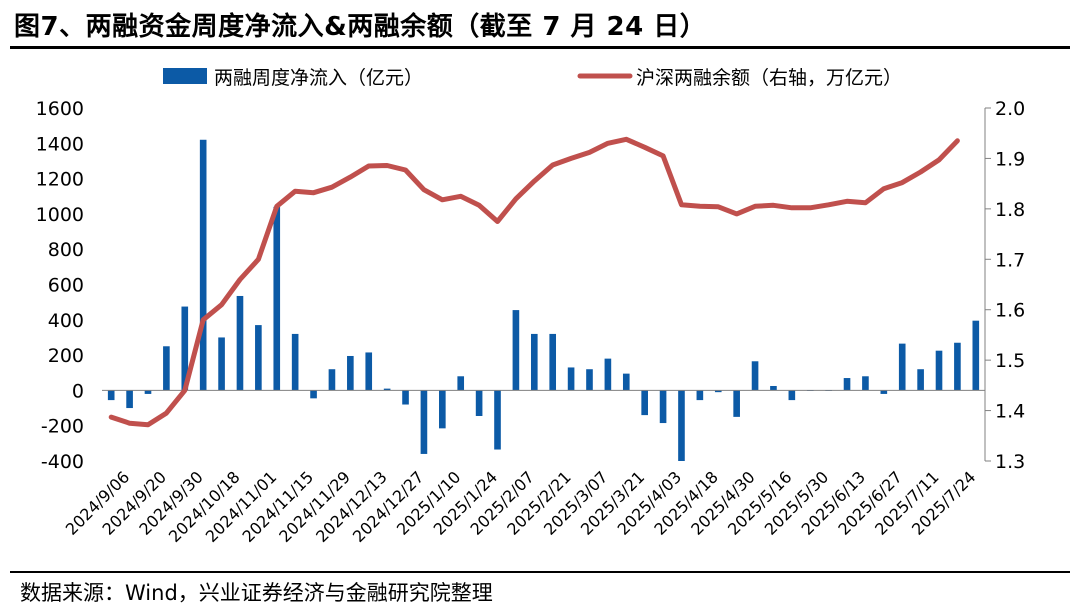  I want to click on right-tick-label: 1.7, so click(1010, 260).